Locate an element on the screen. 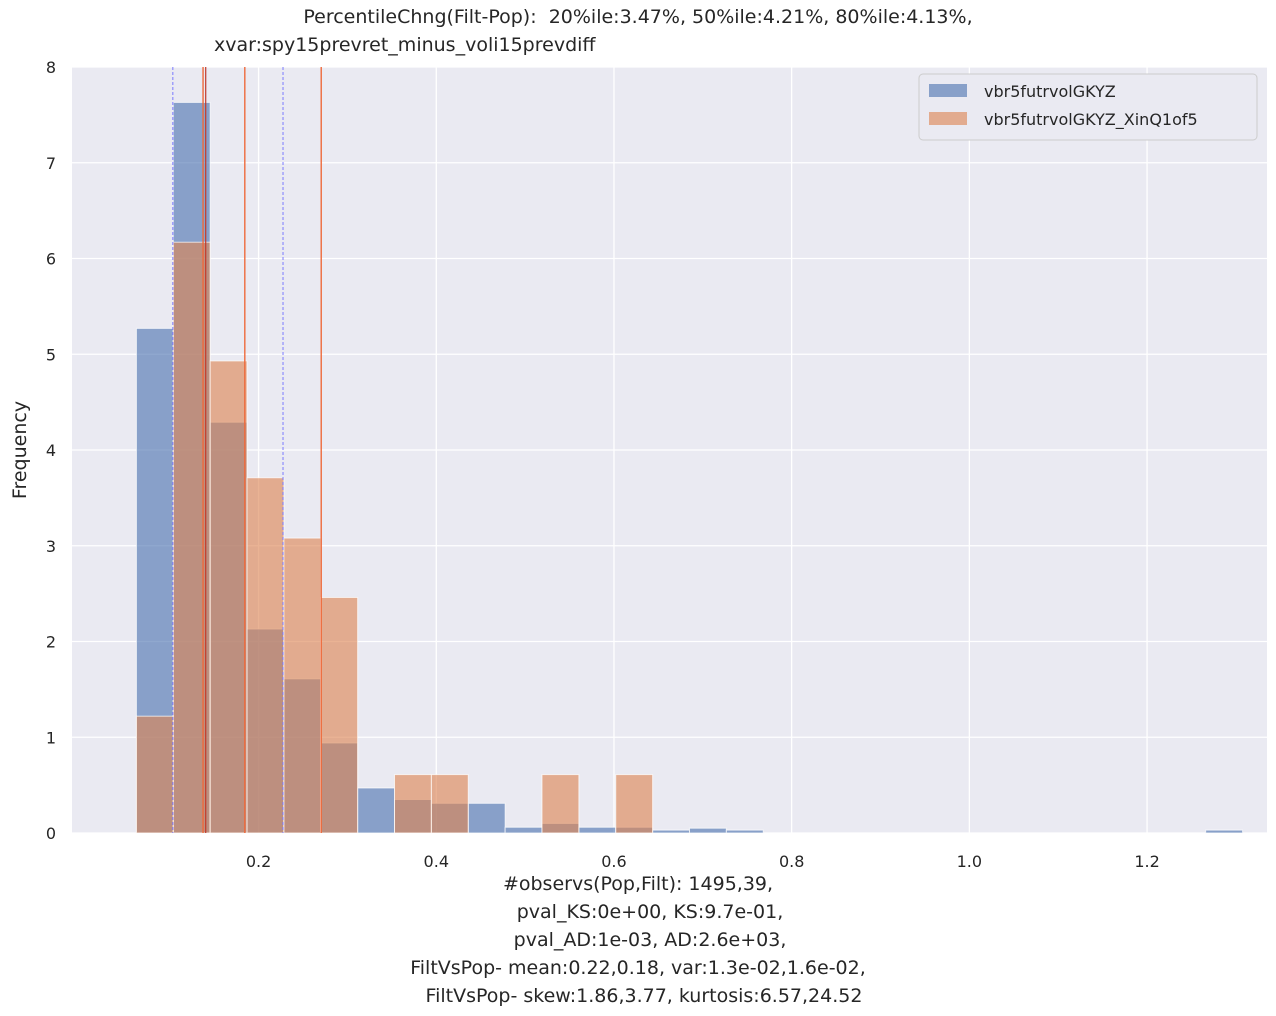  y-tick-label: 7 is located at coordinates (51, 163).